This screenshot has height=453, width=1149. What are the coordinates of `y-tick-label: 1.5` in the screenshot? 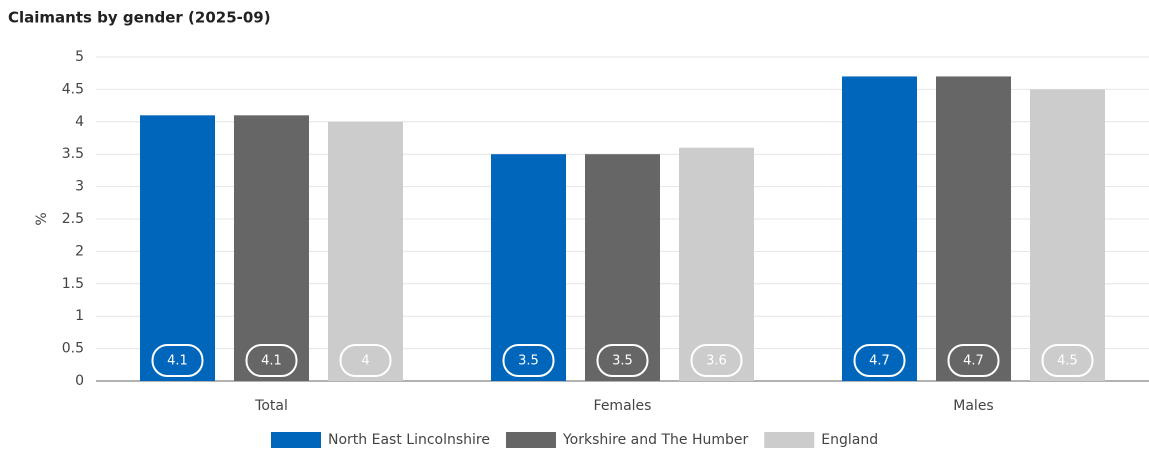 It's located at (73, 284).